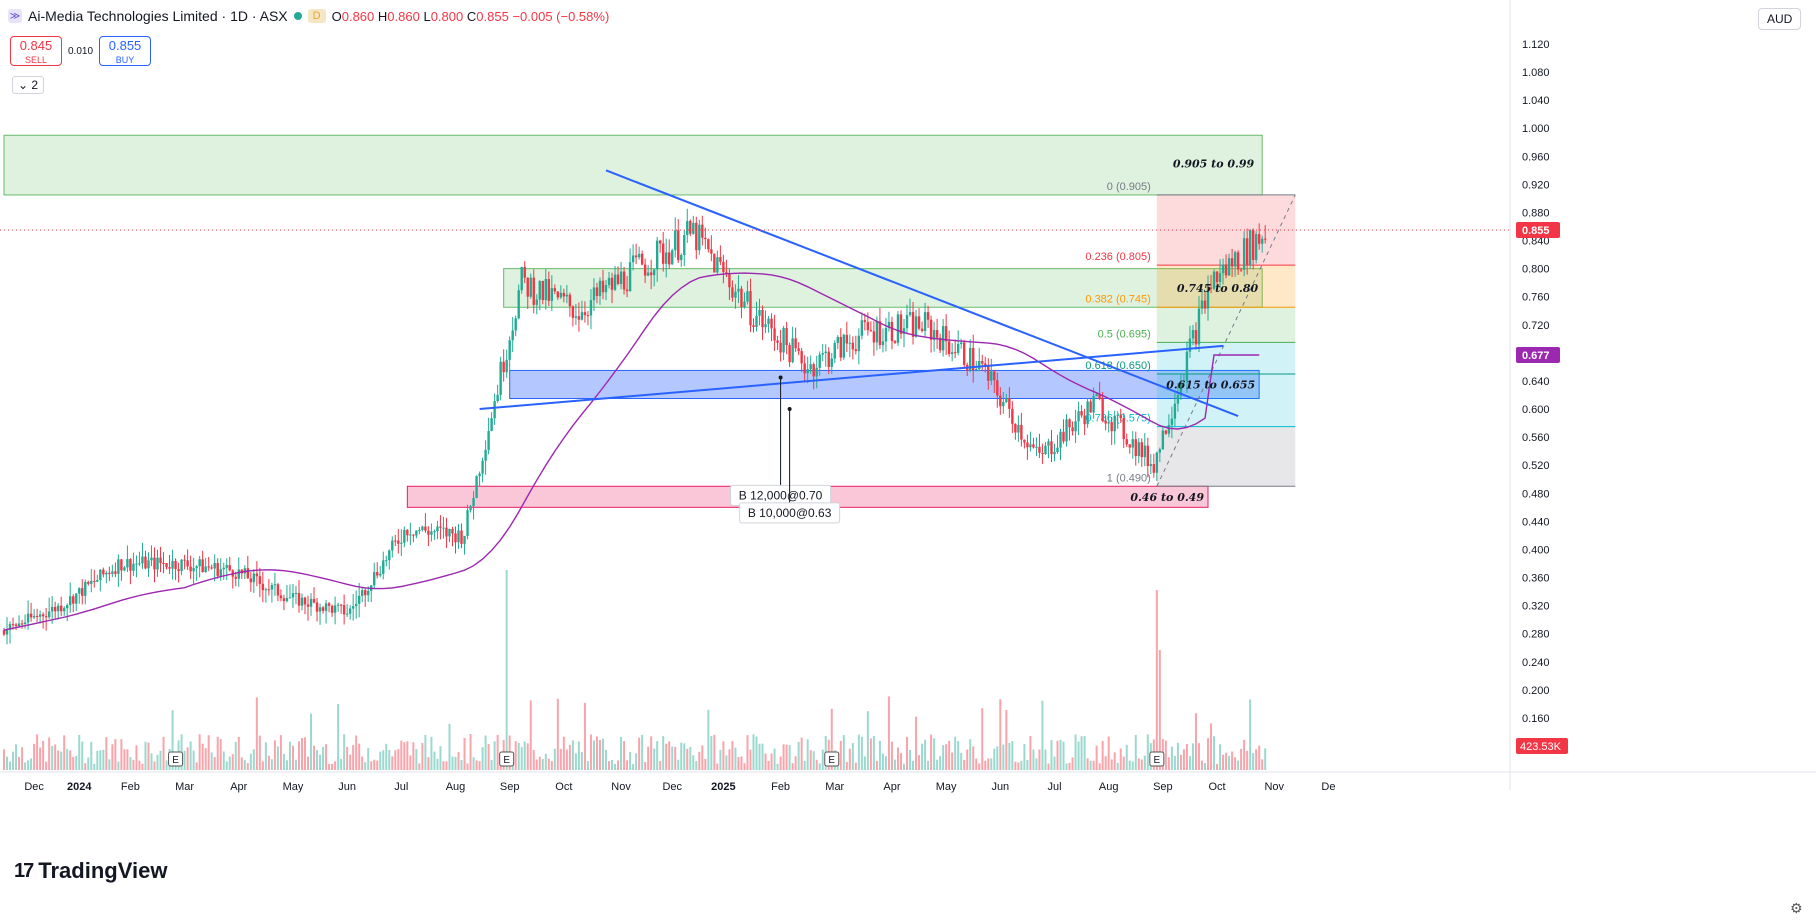 Image resolution: width=1816 pixels, height=922 pixels. What do you see at coordinates (1796, 908) in the screenshot?
I see `gear-icon: ⚙` at bounding box center [1796, 908].